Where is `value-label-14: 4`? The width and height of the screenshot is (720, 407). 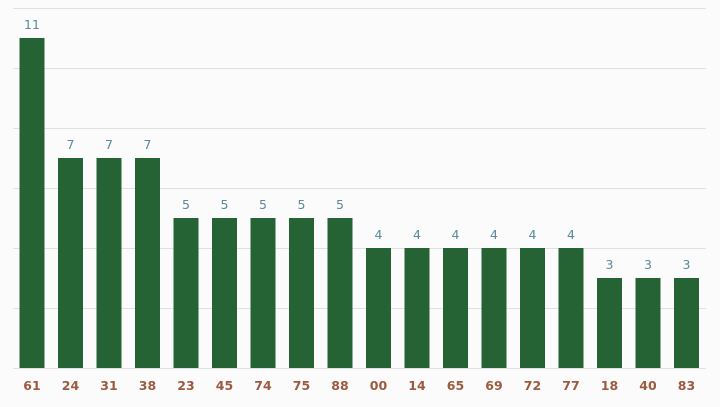
value-label-14: 4 is located at coordinates (417, 234).